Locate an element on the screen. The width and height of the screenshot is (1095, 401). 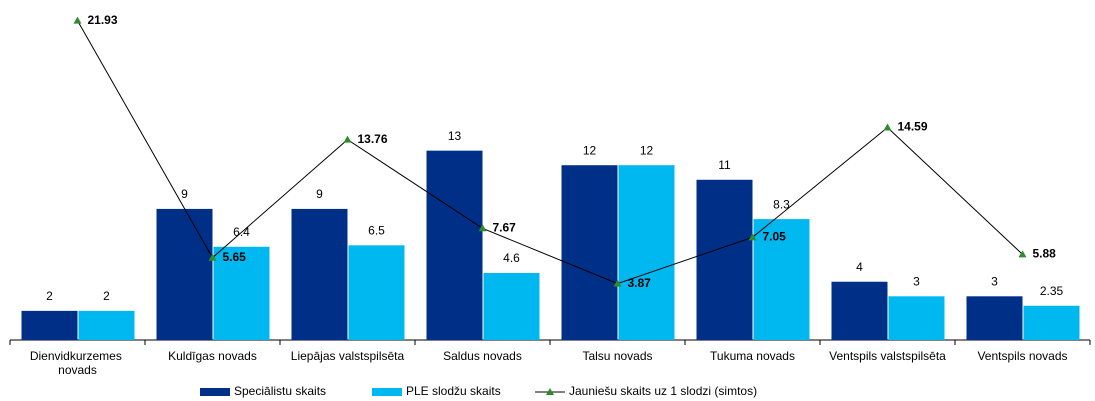
legend-label: Speciālistu skaits is located at coordinates (280, 391).